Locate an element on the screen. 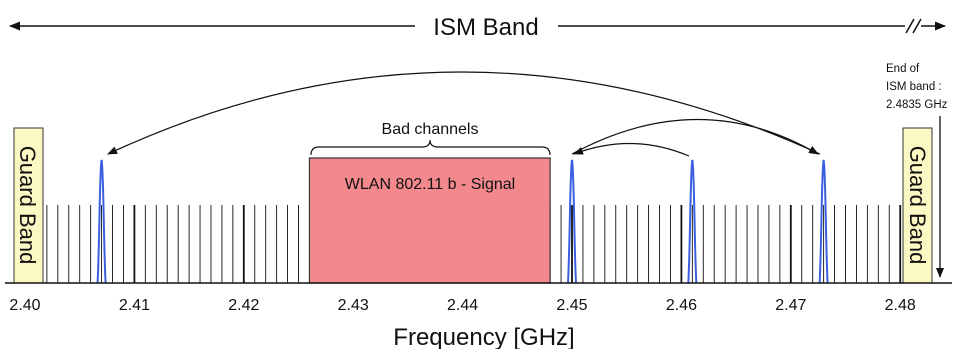  guard-band-left-box is located at coordinates (28, 205).